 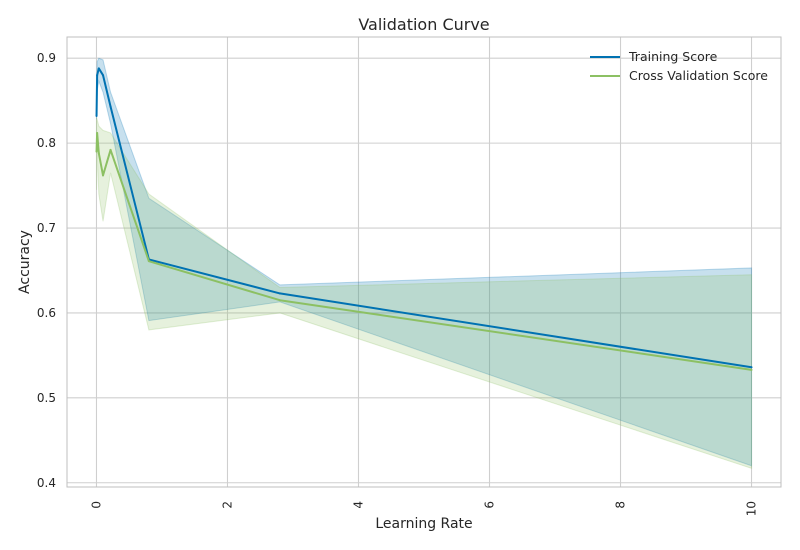 What do you see at coordinates (46, 483) in the screenshot?
I see `y-tick-label: 0.4` at bounding box center [46, 483].